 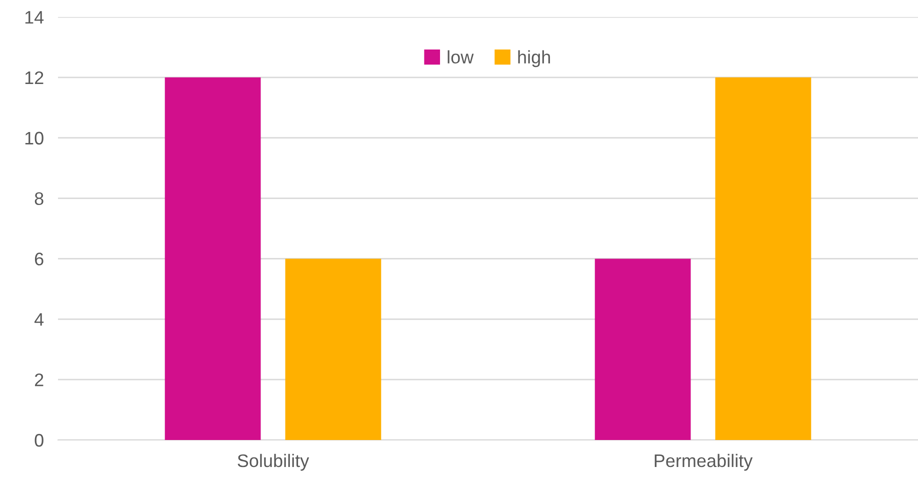 What do you see at coordinates (34, 17) in the screenshot?
I see `y-tick-label: 14` at bounding box center [34, 17].